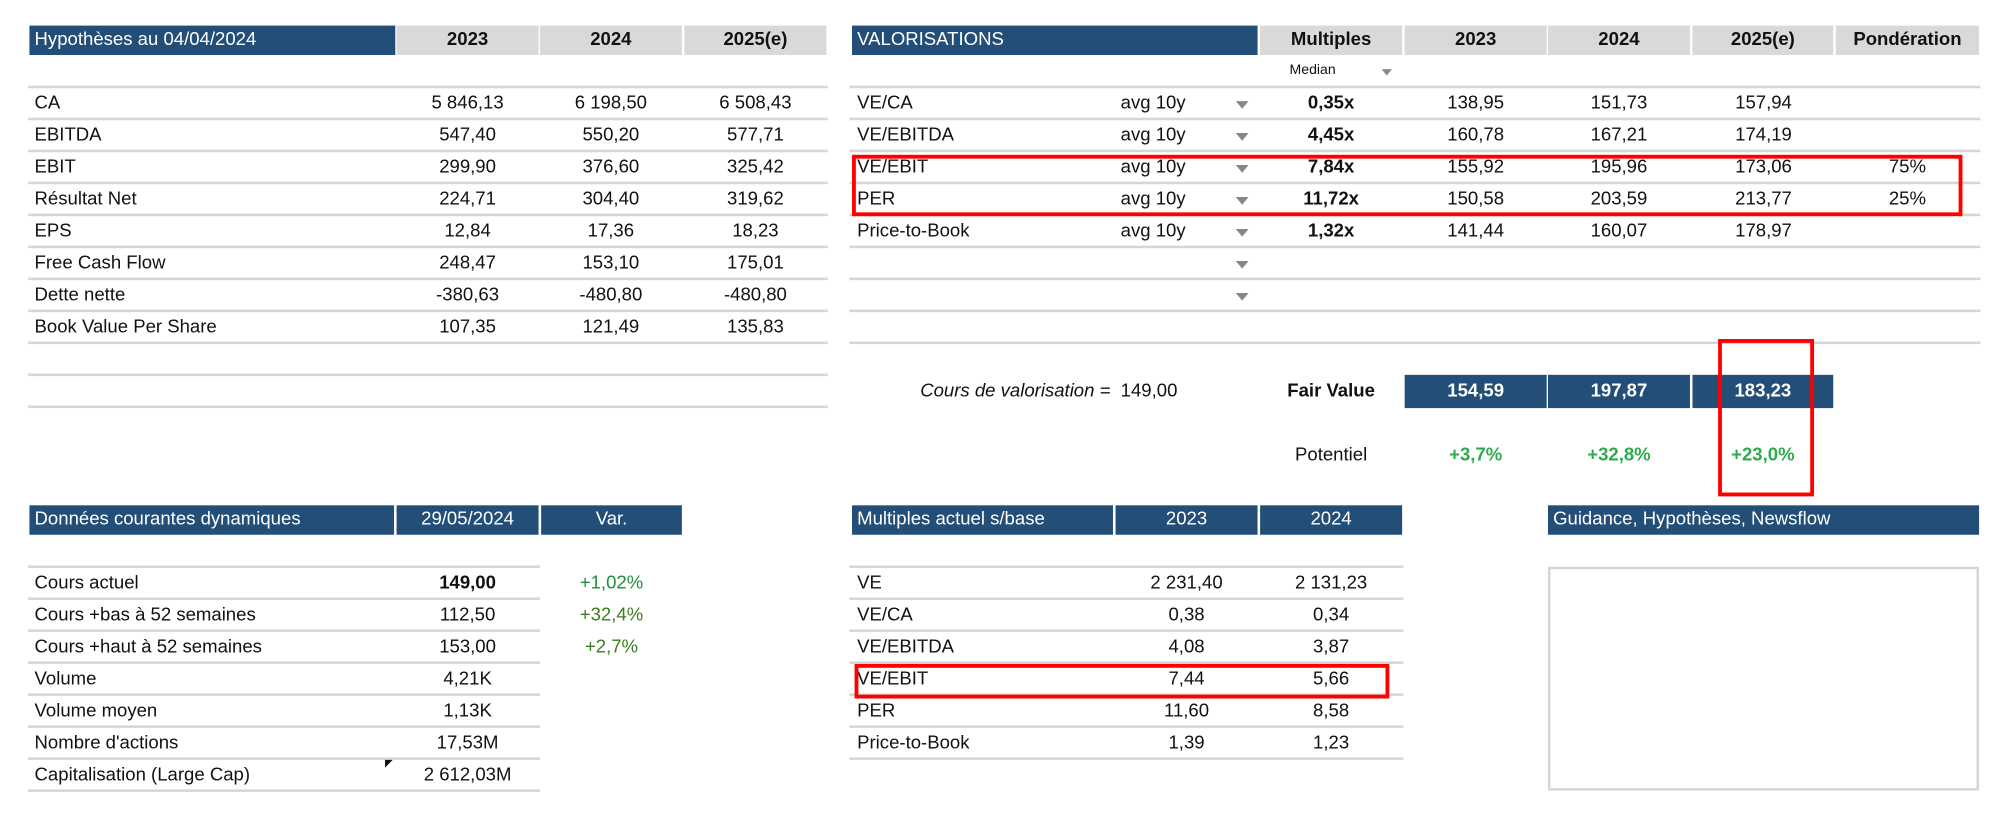 This screenshot has width=2006, height=828. I want to click on market-data-value: 4,21K, so click(467, 679).